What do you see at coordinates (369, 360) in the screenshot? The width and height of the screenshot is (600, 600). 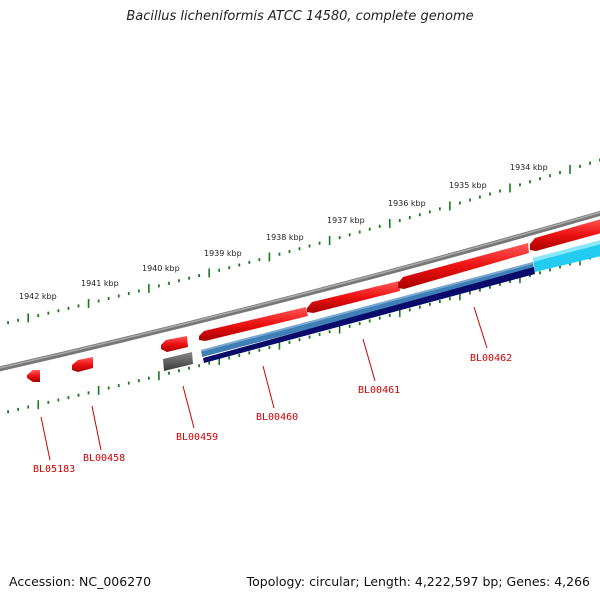 I see `leader-line-bl00461` at bounding box center [369, 360].